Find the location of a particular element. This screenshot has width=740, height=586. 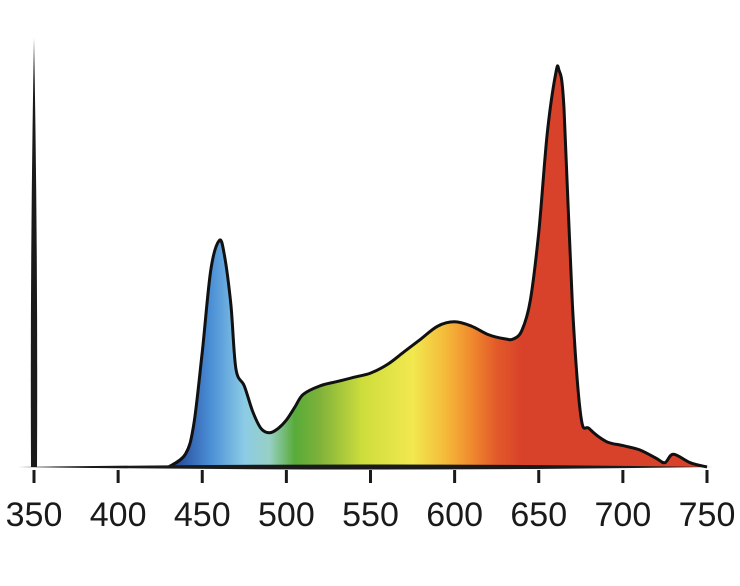

x-tick-label: 700 is located at coordinates (623, 515).